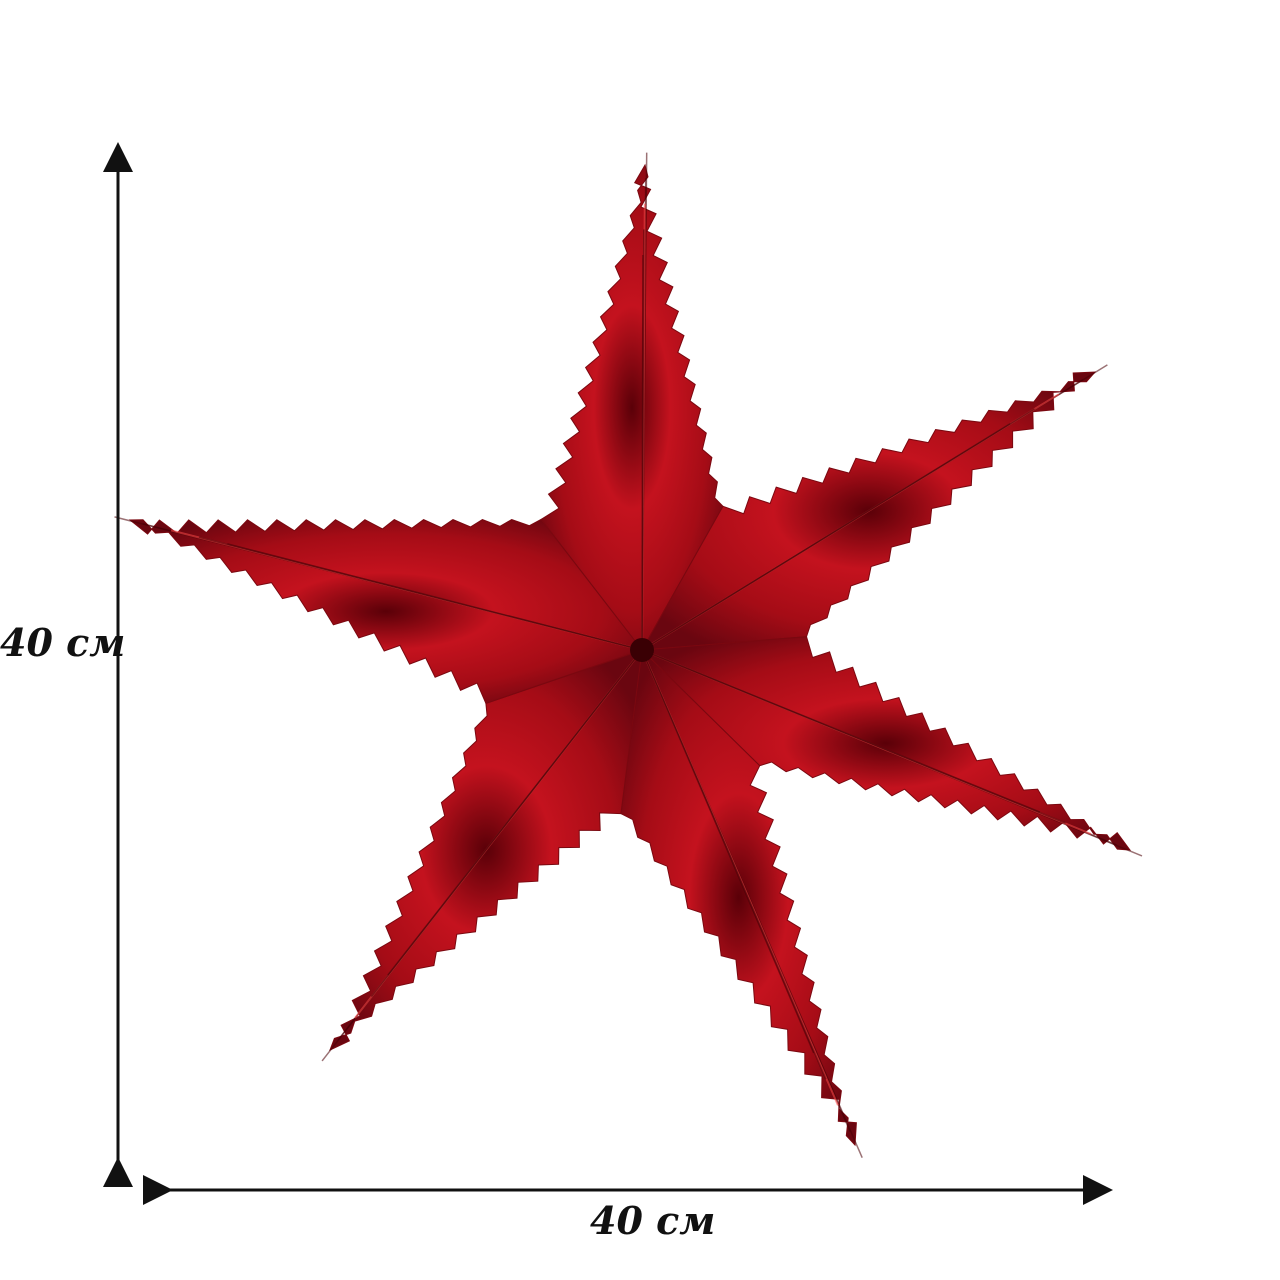 This screenshot has height=1280, width=1280. I want to click on star-center, so click(642, 650).